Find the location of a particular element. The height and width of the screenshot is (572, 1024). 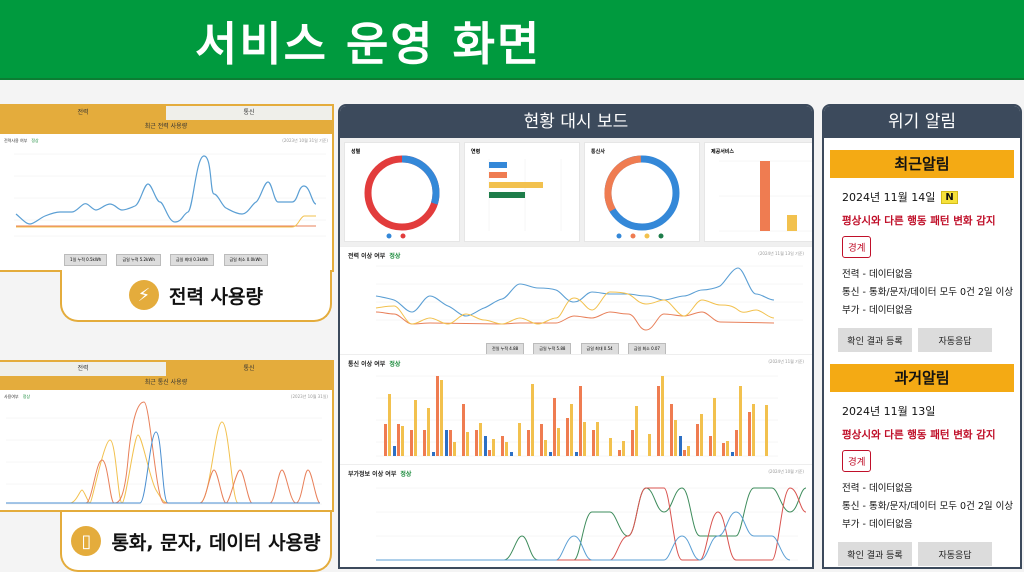

comm-anomaly-bar-chart is located at coordinates (577, 416).